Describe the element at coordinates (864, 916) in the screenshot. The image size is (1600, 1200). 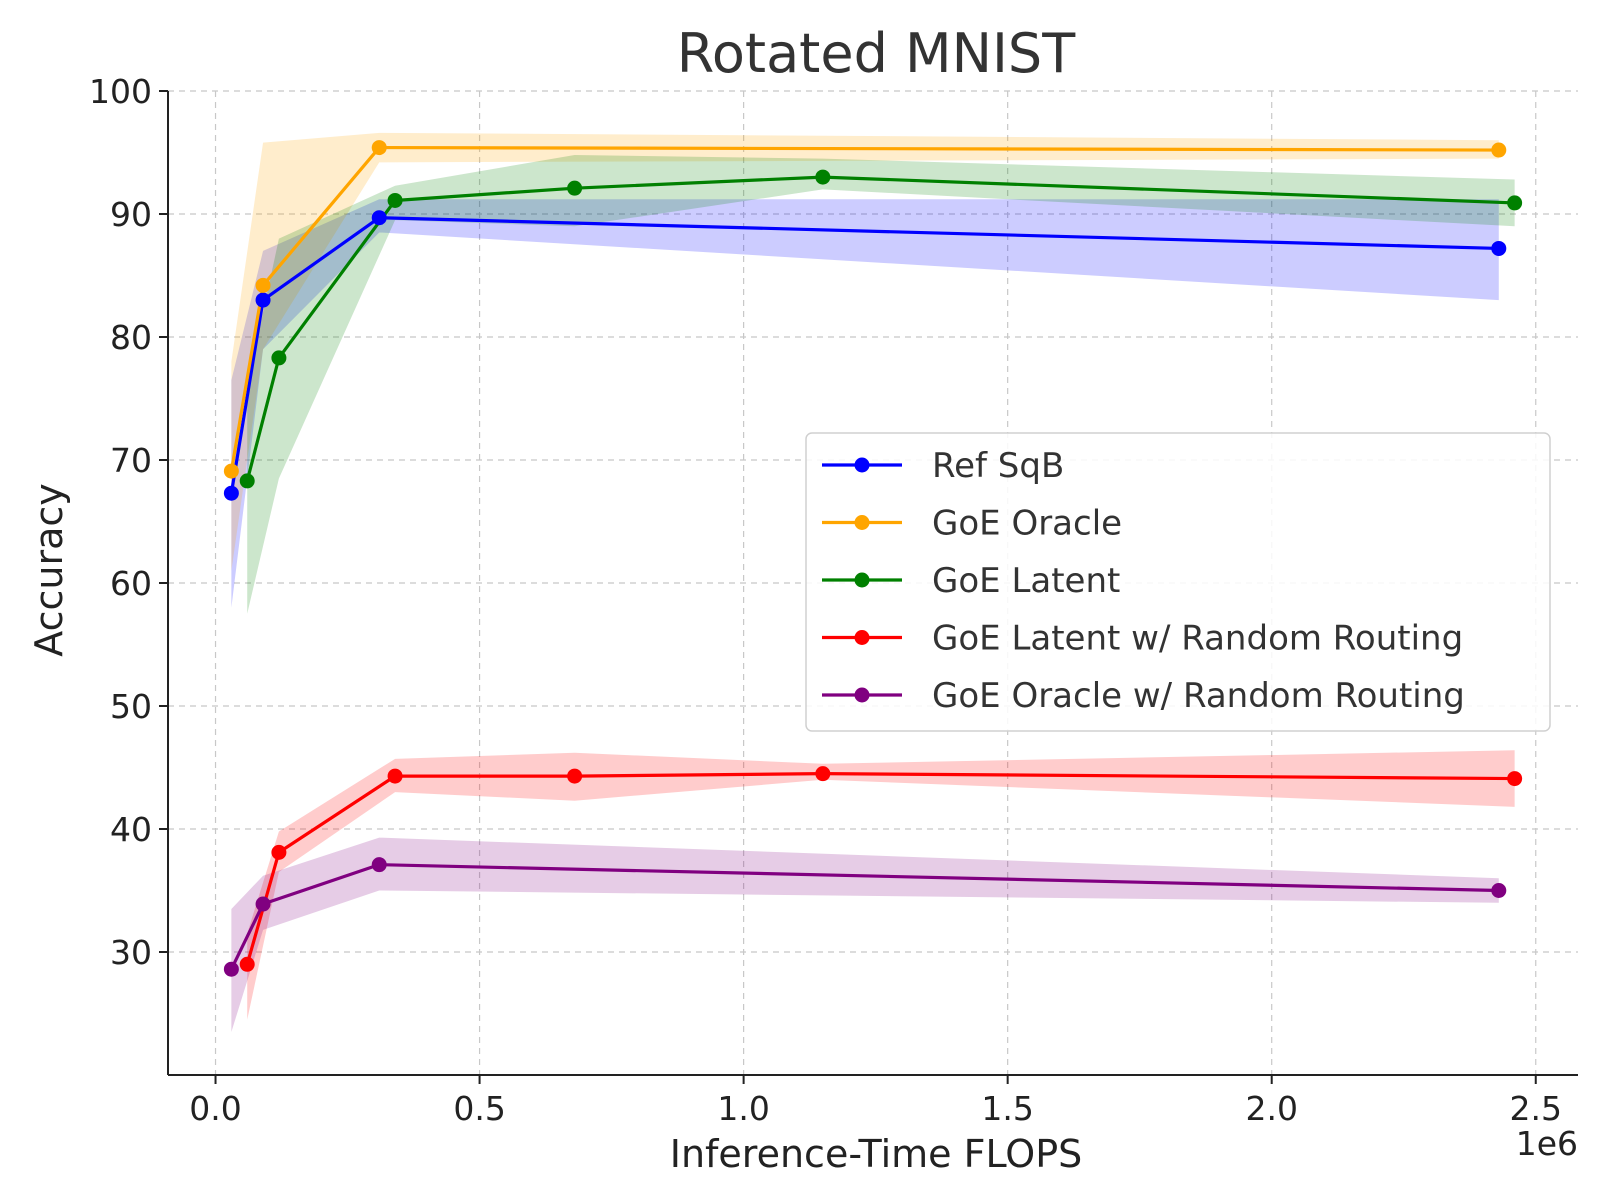
I see `goe-oracle-w-random-routing-line` at that location.